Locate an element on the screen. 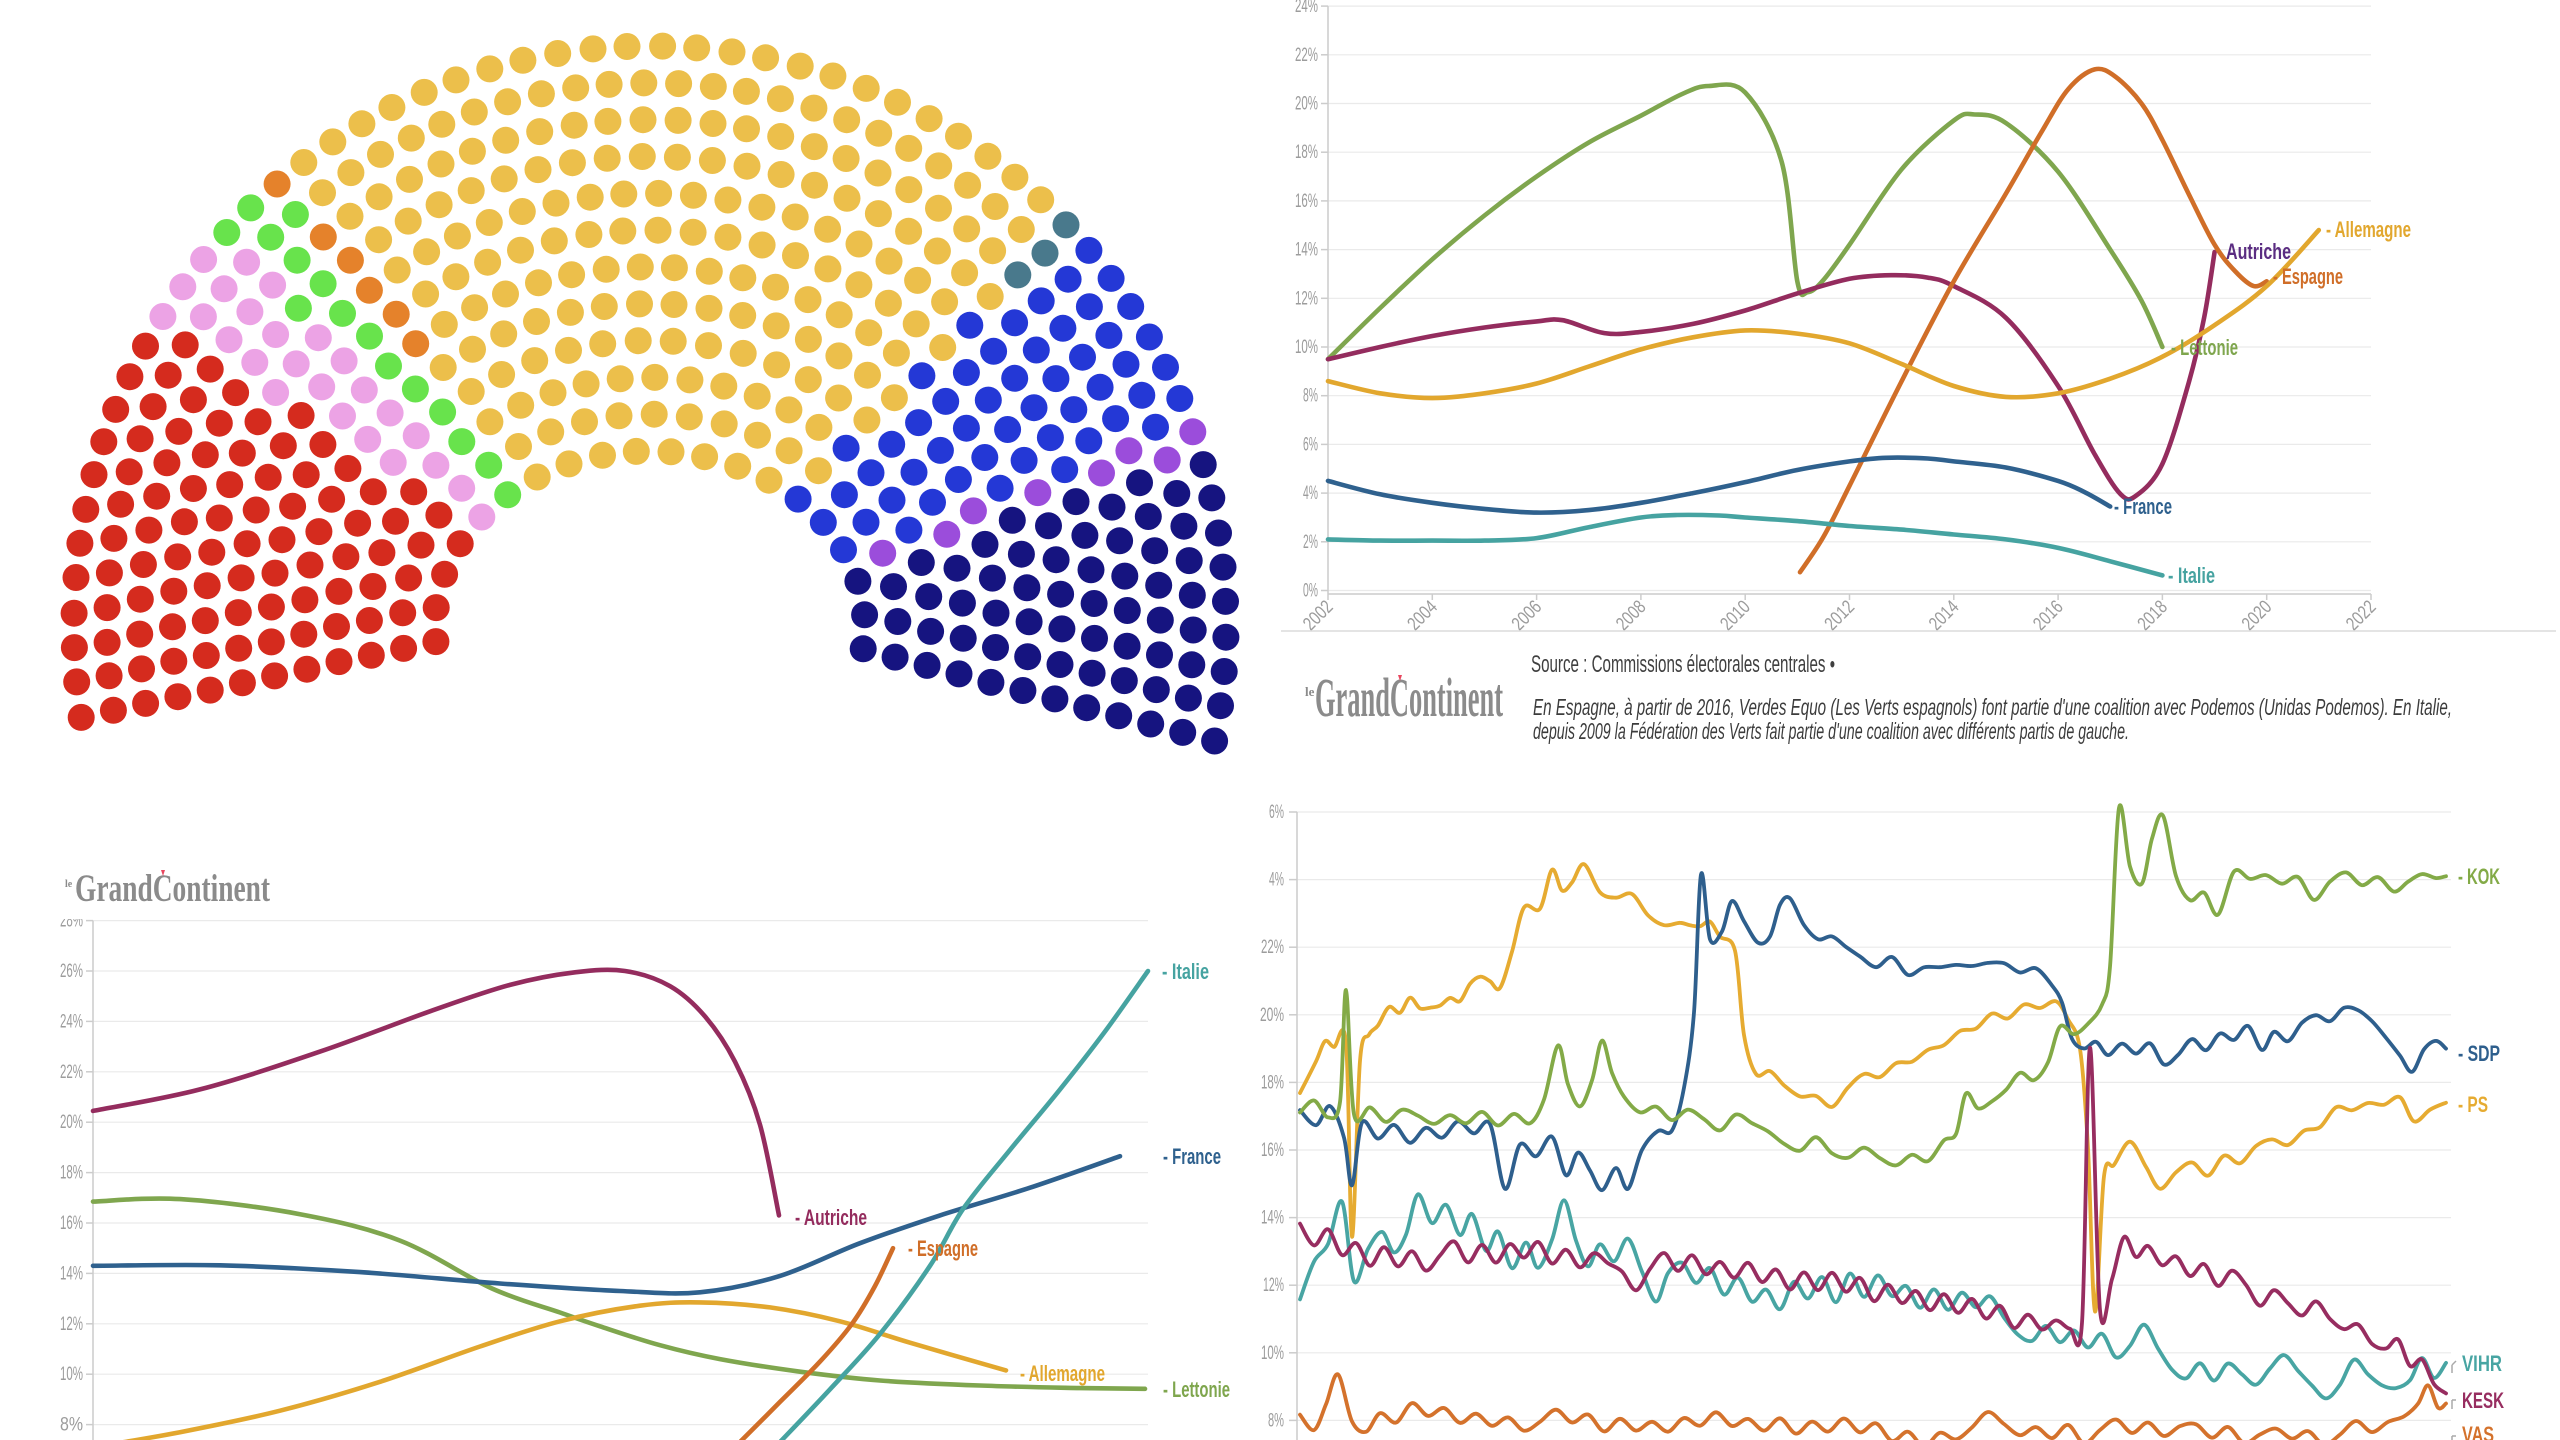  svg-text: - SDP is located at coordinates (2479, 1053).